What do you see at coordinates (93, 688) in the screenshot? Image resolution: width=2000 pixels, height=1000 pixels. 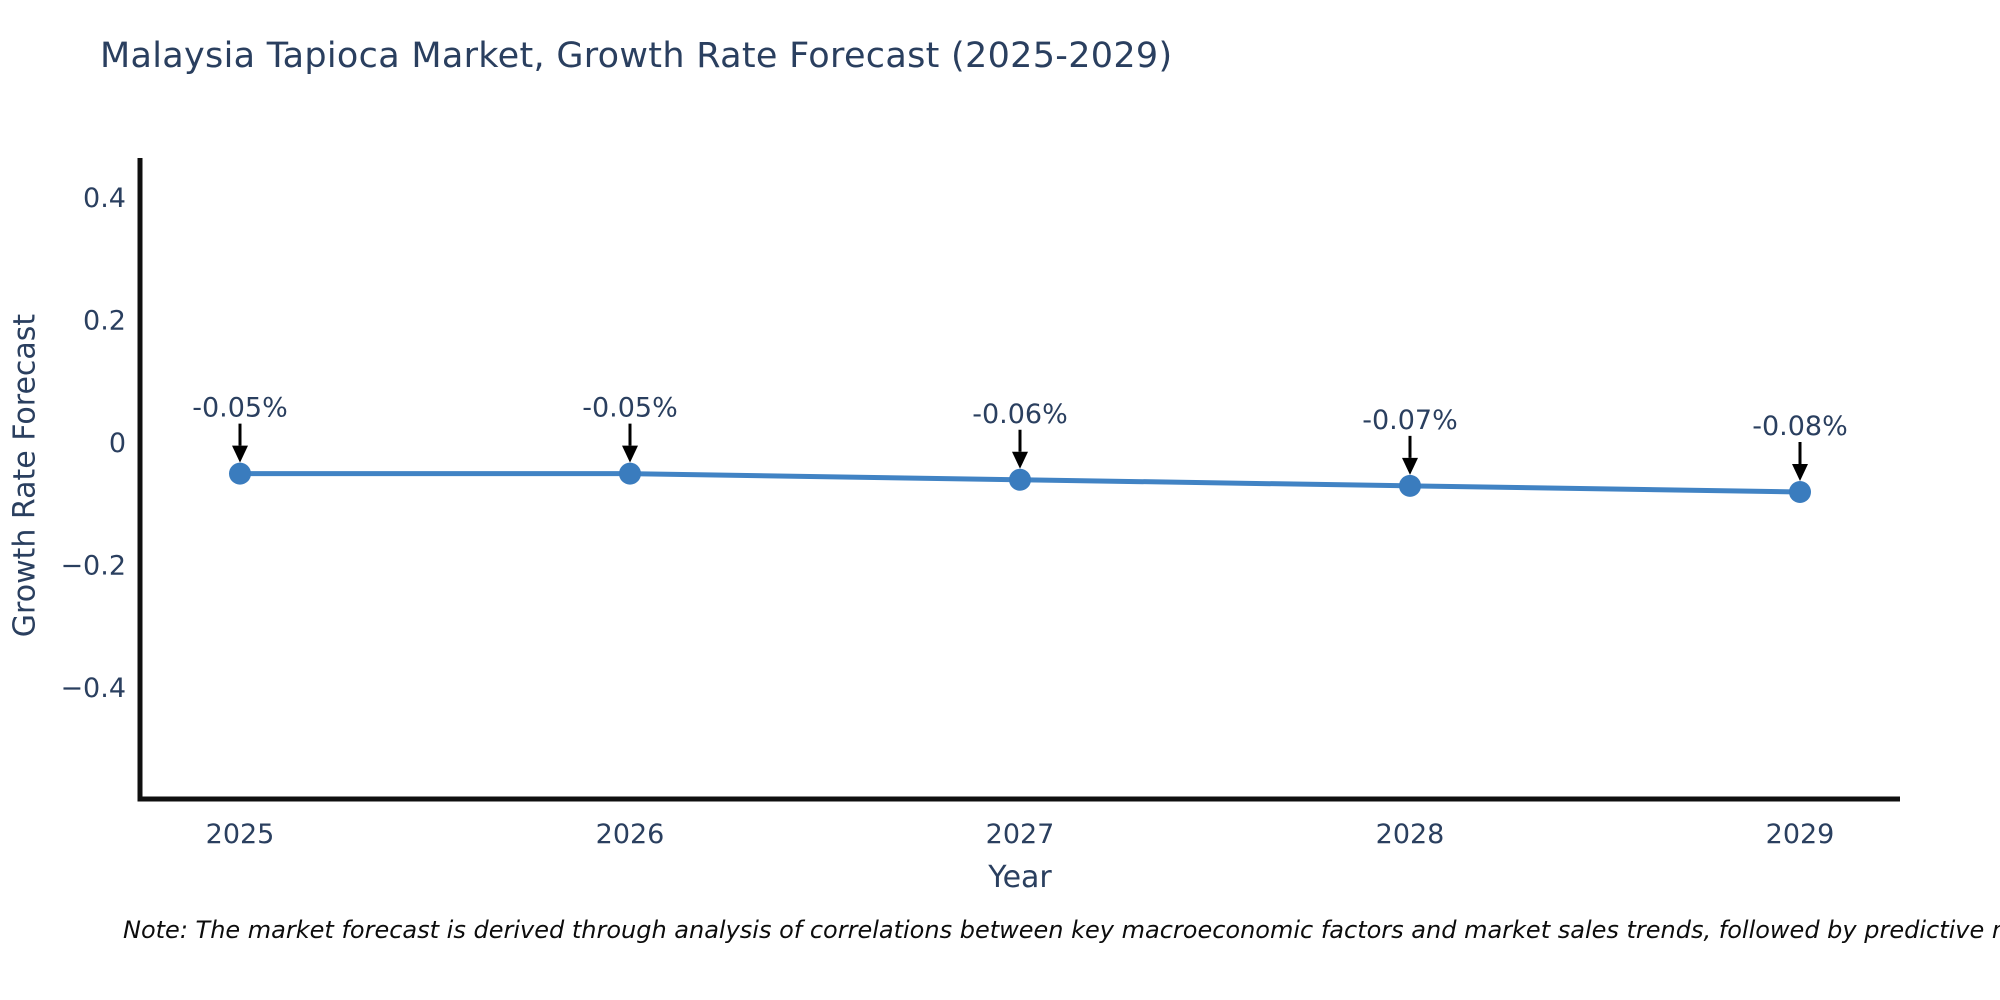 I see `y-tick-label: −0.4` at bounding box center [93, 688].